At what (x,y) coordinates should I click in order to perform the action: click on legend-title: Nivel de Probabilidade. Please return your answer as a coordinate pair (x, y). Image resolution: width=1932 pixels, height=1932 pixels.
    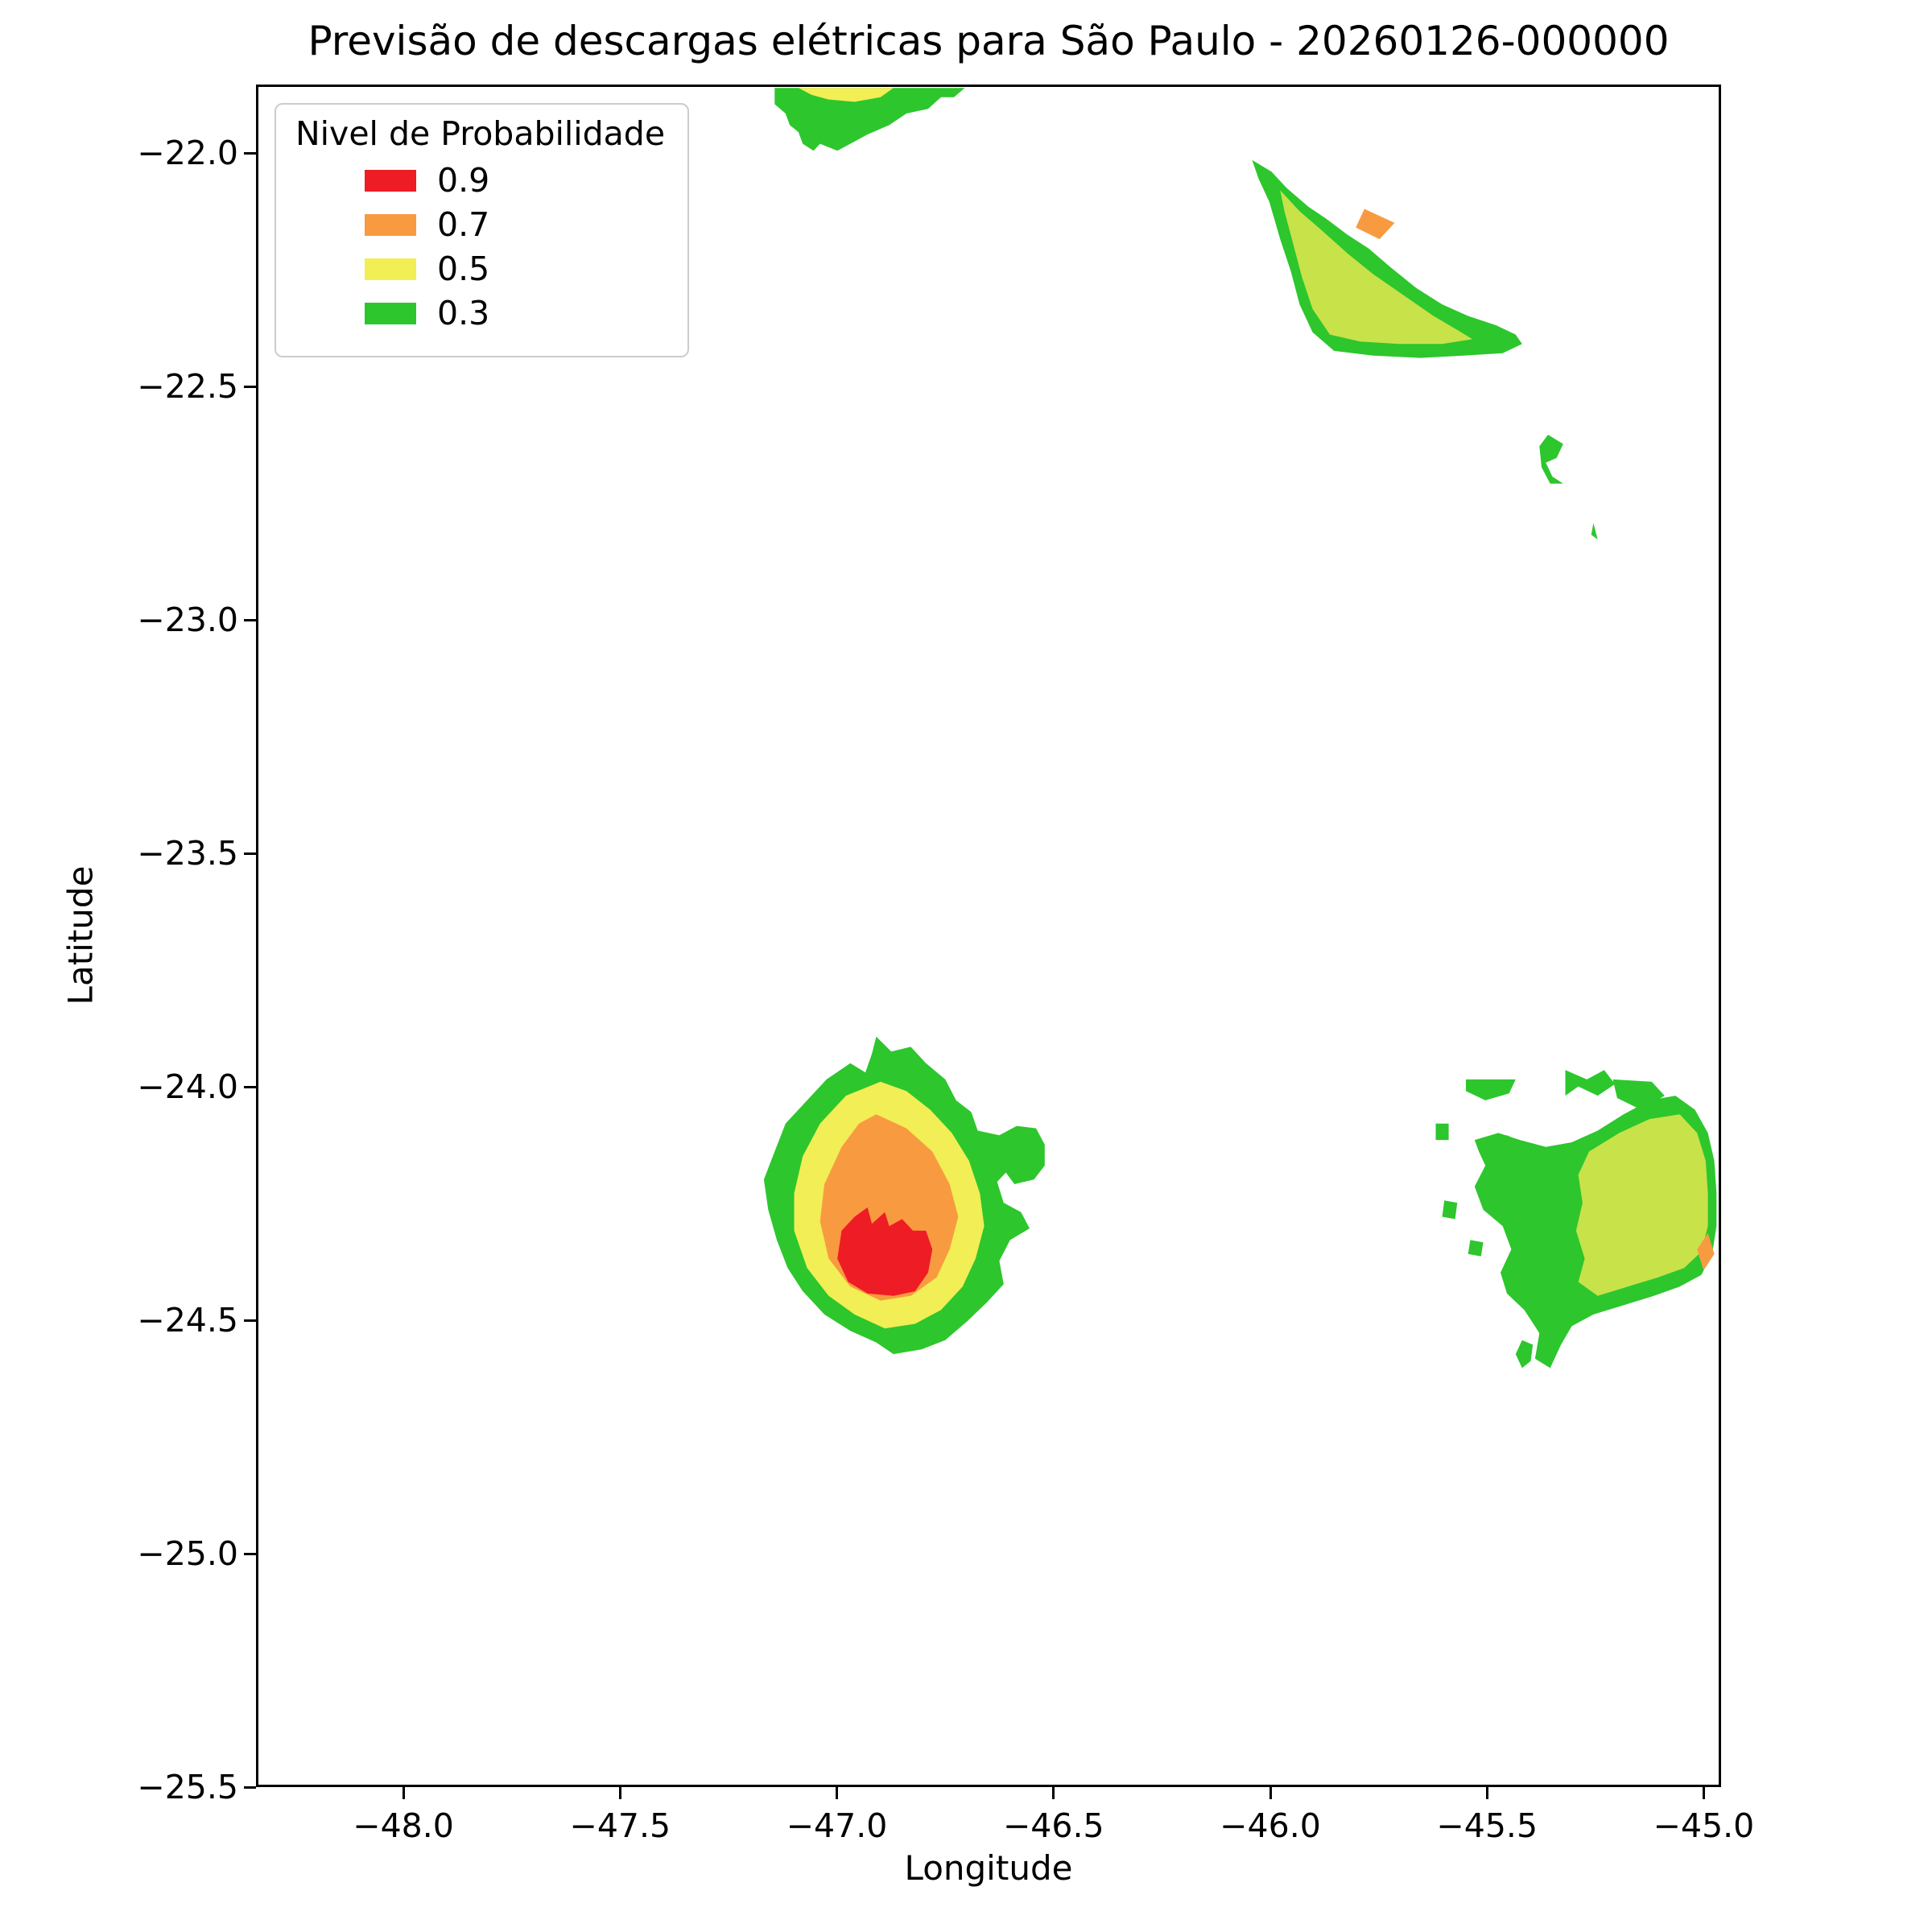
    Looking at the image, I should click on (480, 133).